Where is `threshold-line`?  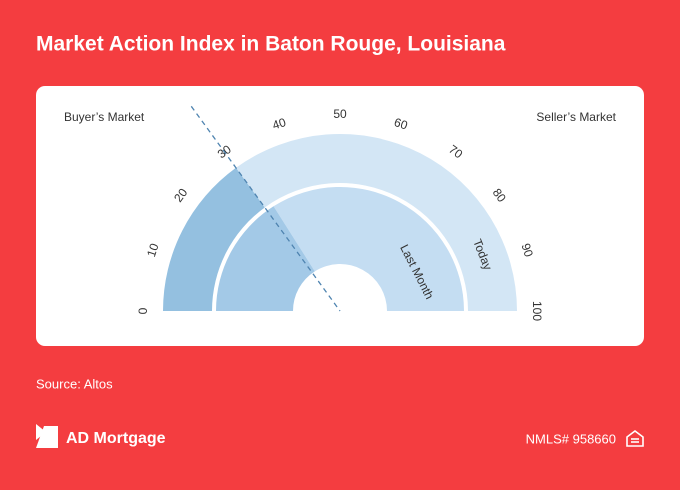 threshold-line is located at coordinates (265, 208).